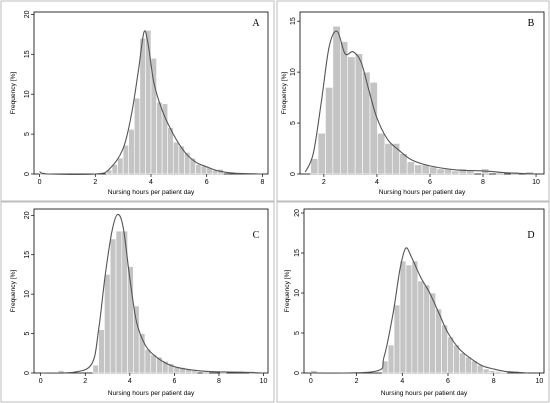  What do you see at coordinates (40, 182) in the screenshot?
I see `x-tick-label: 0` at bounding box center [40, 182].